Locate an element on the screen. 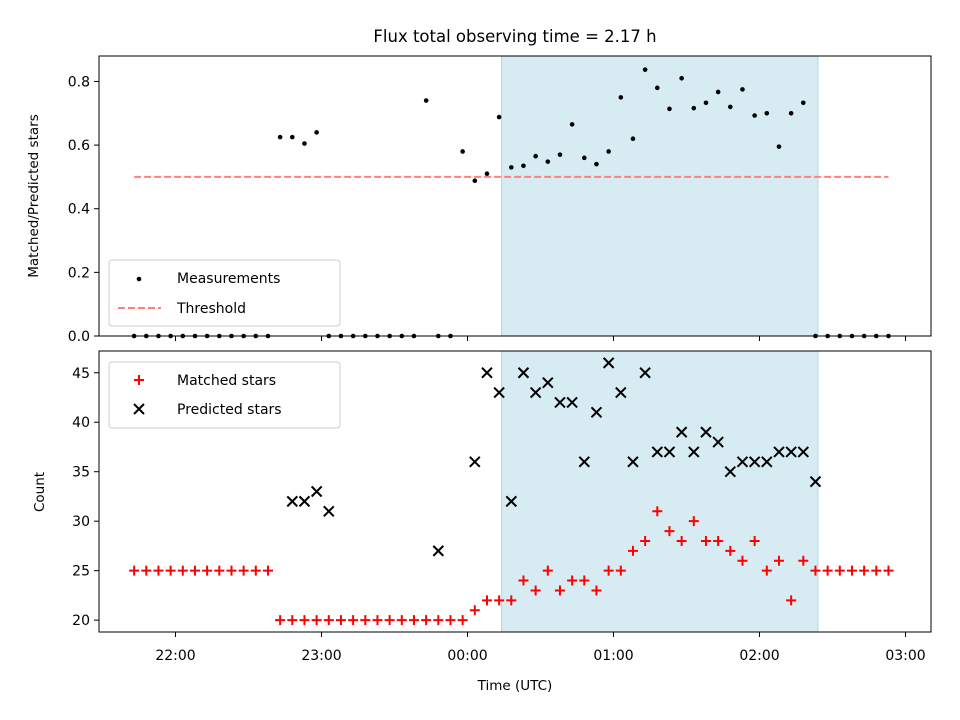 This screenshot has width=960, height=720. bottom-legend-box is located at coordinates (224, 395).